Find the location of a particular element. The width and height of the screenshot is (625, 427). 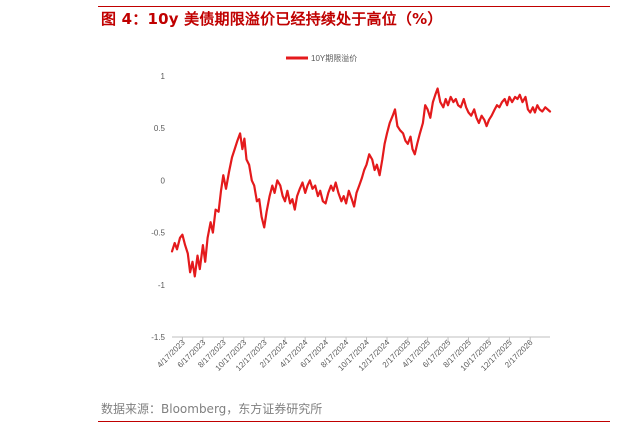

y-tick-label: 0.5 is located at coordinates (160, 128).